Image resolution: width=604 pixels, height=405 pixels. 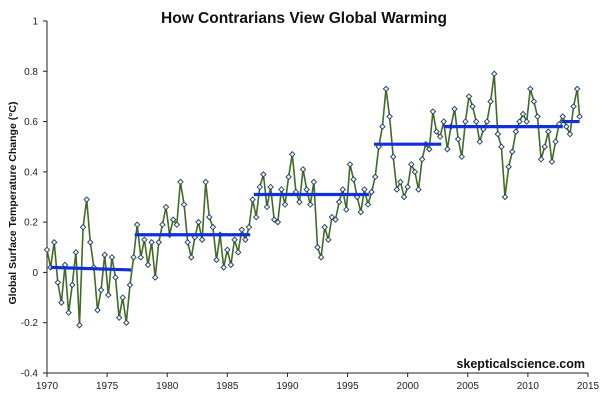 I want to click on y-tick-label: 0, so click(x=35, y=273).